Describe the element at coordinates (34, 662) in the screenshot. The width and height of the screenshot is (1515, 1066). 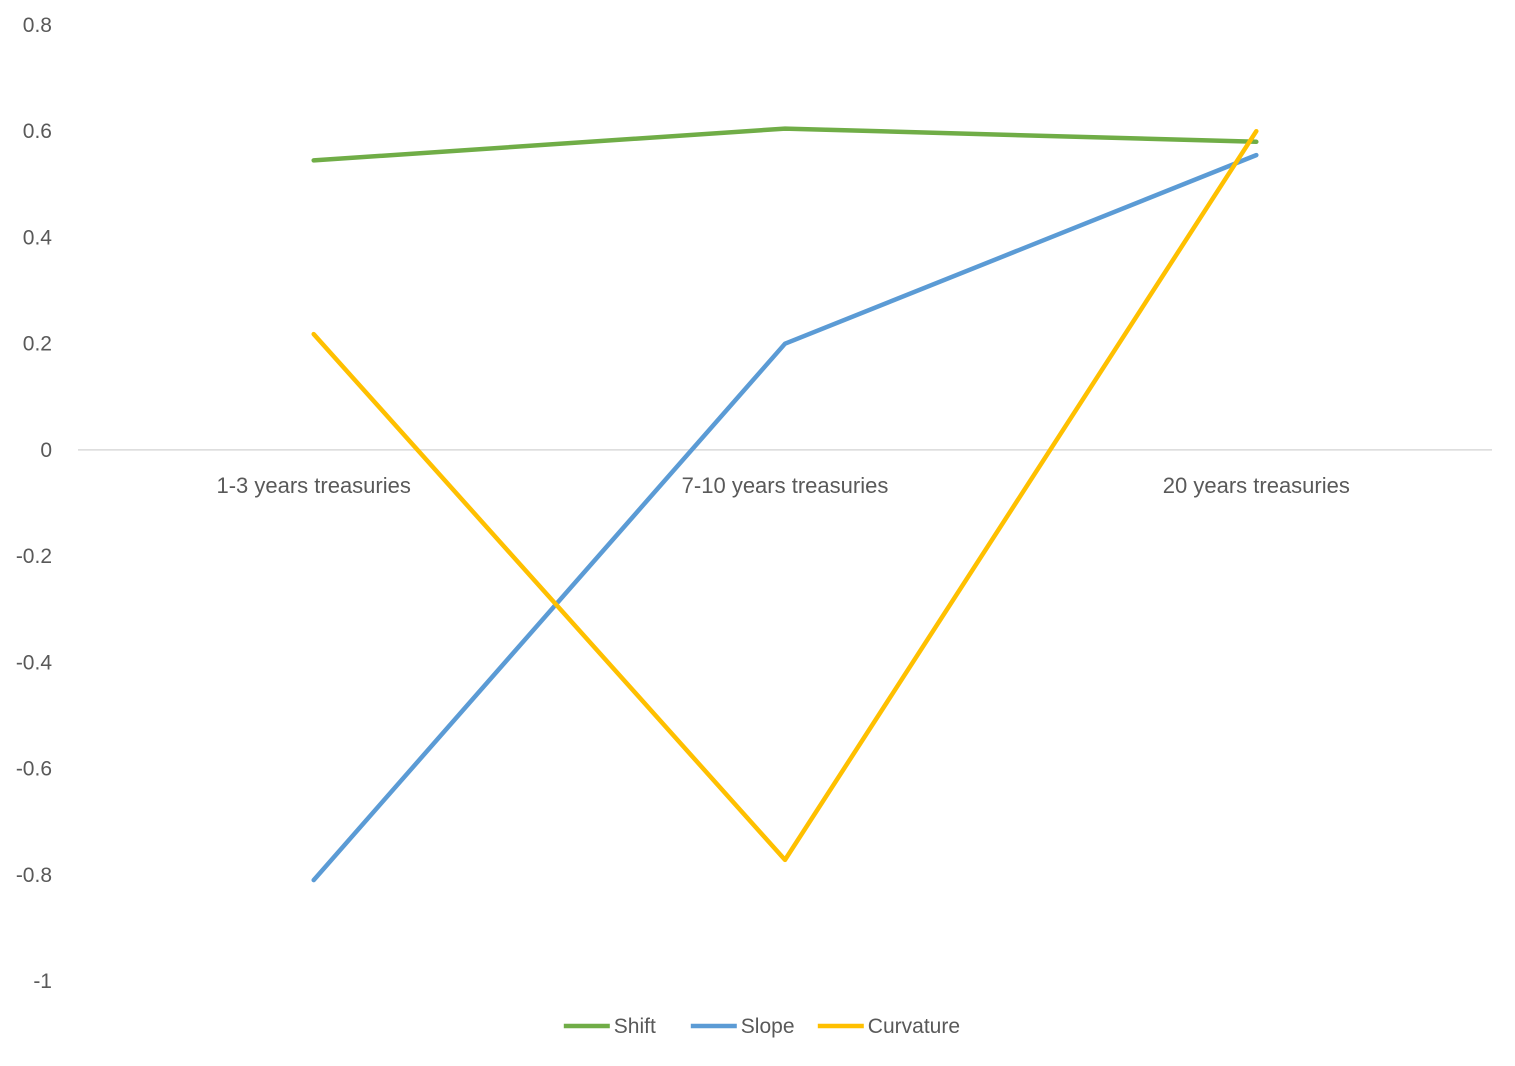
I see `y-tick-label: -0.4` at that location.